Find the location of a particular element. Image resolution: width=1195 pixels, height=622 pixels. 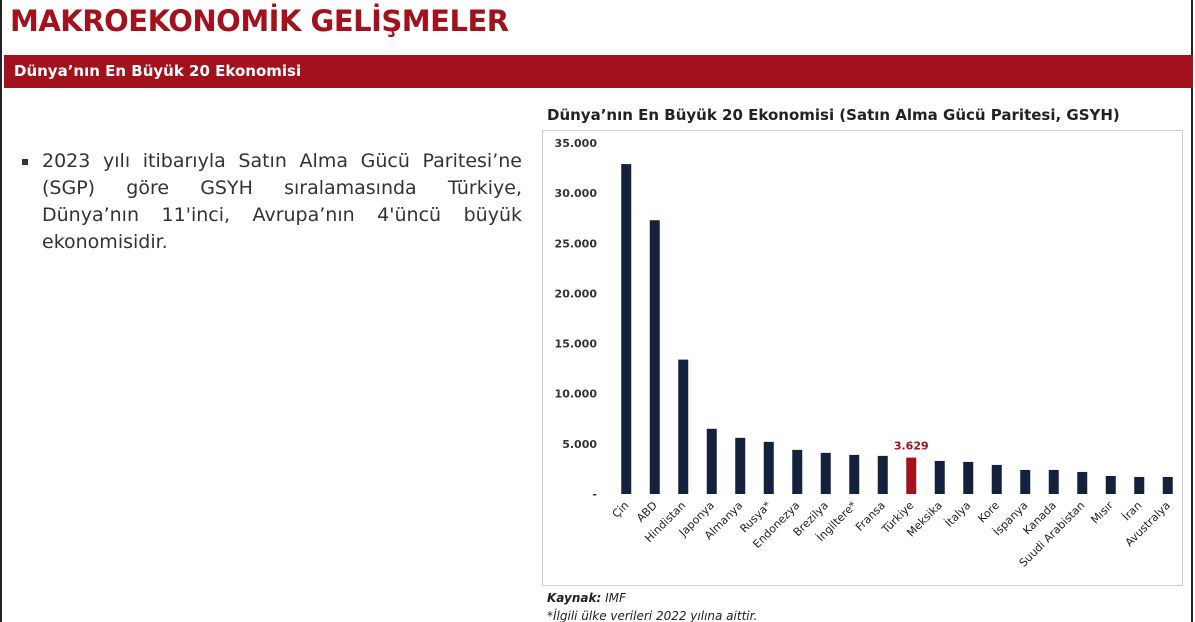

source: Kaynak: IMF is located at coordinates (587, 598).